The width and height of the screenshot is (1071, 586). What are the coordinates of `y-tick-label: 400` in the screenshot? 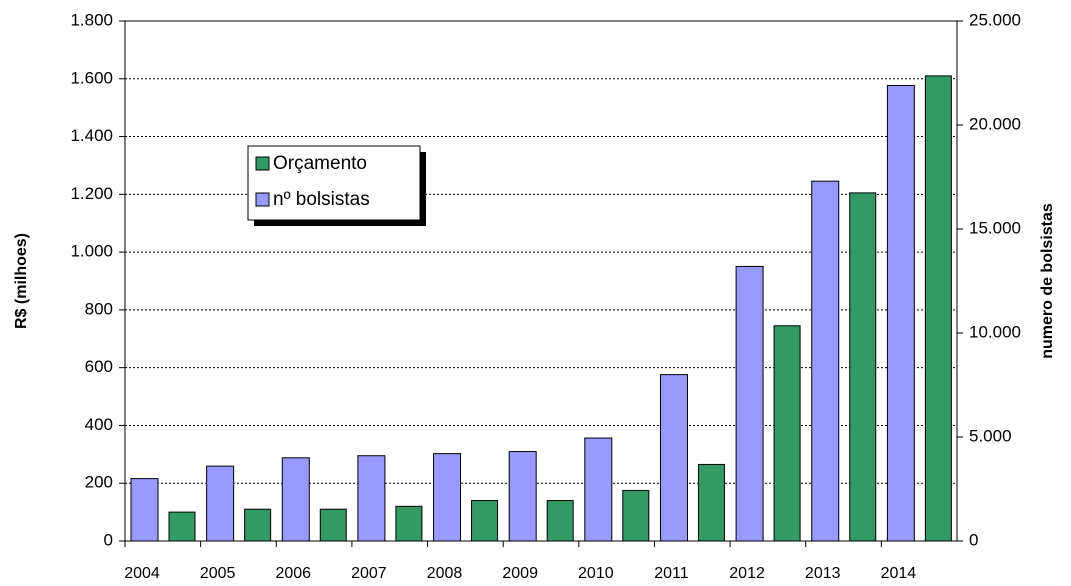 It's located at (99, 424).